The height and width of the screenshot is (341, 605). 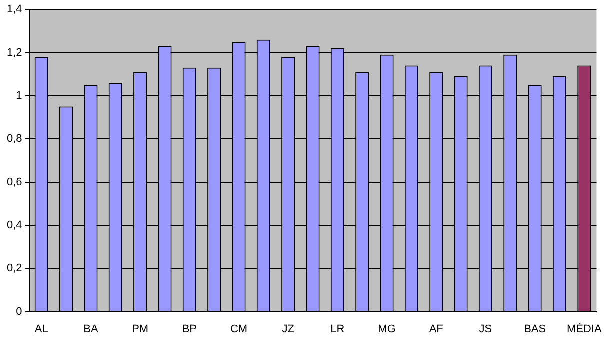 What do you see at coordinates (436, 329) in the screenshot?
I see `x-tick-label: AF` at bounding box center [436, 329].